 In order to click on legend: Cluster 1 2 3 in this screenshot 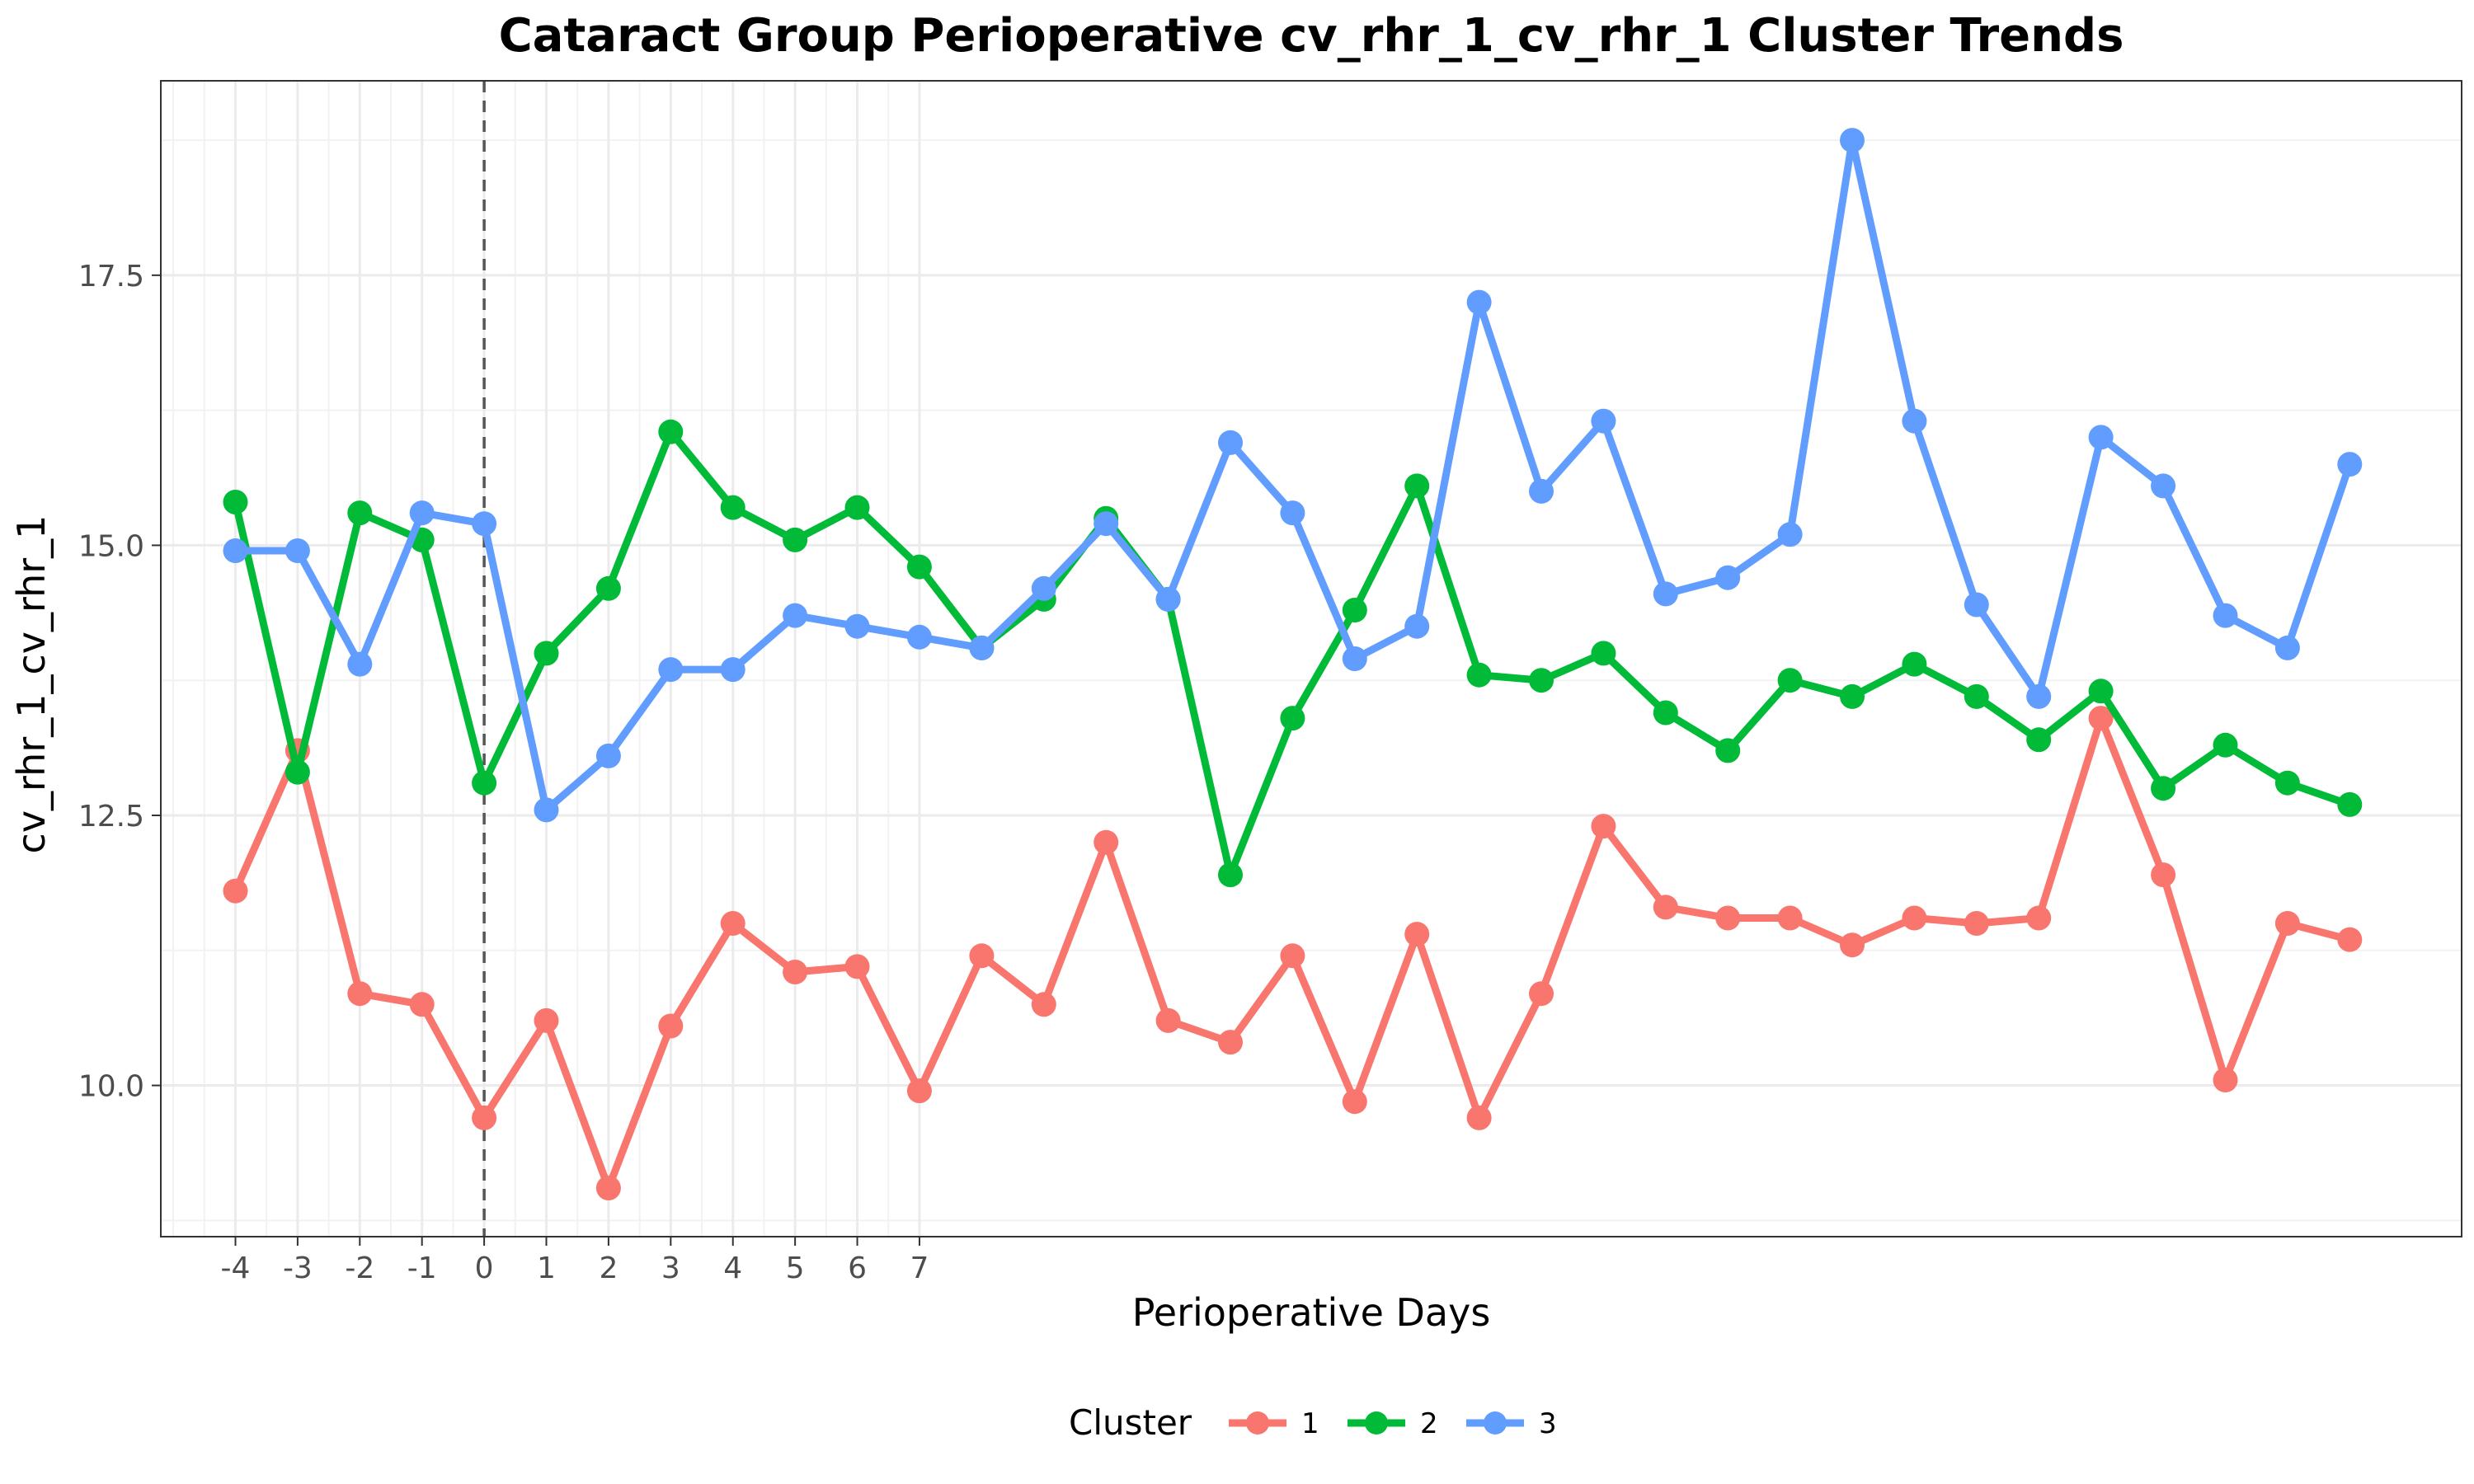, I will do `click(1313, 1422)`.